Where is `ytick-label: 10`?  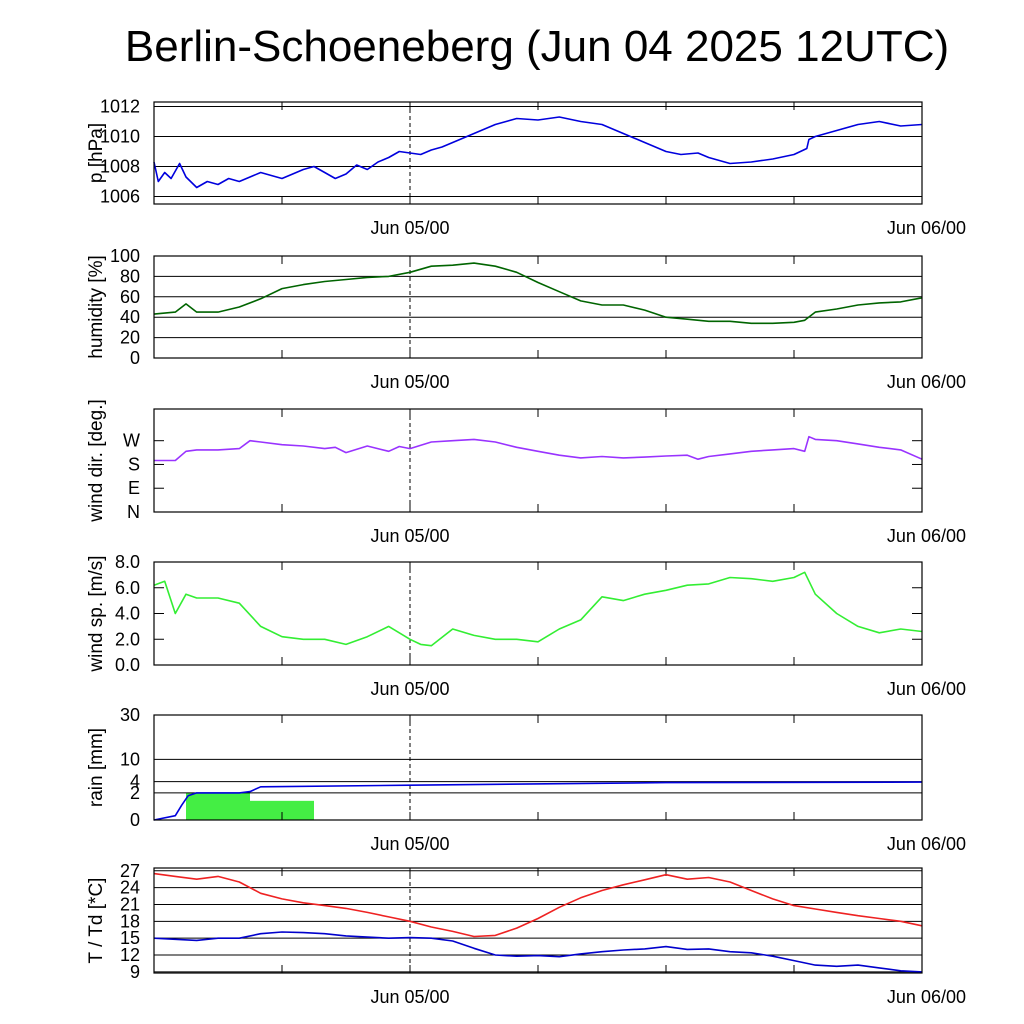
ytick-label: 10 is located at coordinates (130, 759).